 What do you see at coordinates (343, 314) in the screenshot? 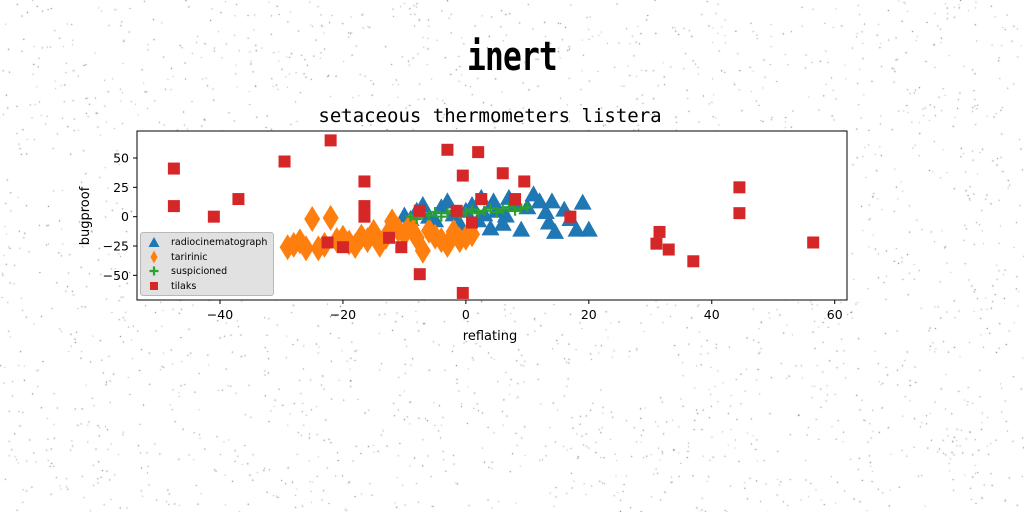
I see `x-tick-label: −20` at bounding box center [343, 314].